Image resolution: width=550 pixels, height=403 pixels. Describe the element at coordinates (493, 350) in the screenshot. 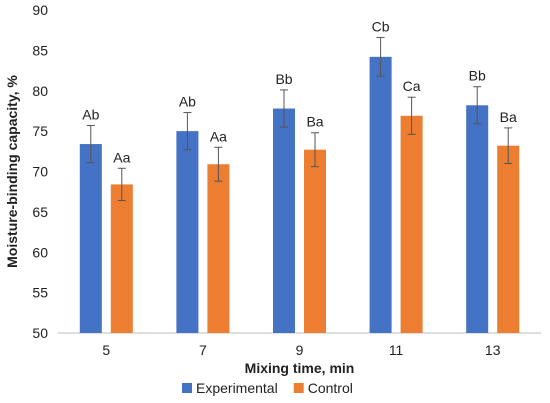

I see `x-tick-label: 13` at that location.